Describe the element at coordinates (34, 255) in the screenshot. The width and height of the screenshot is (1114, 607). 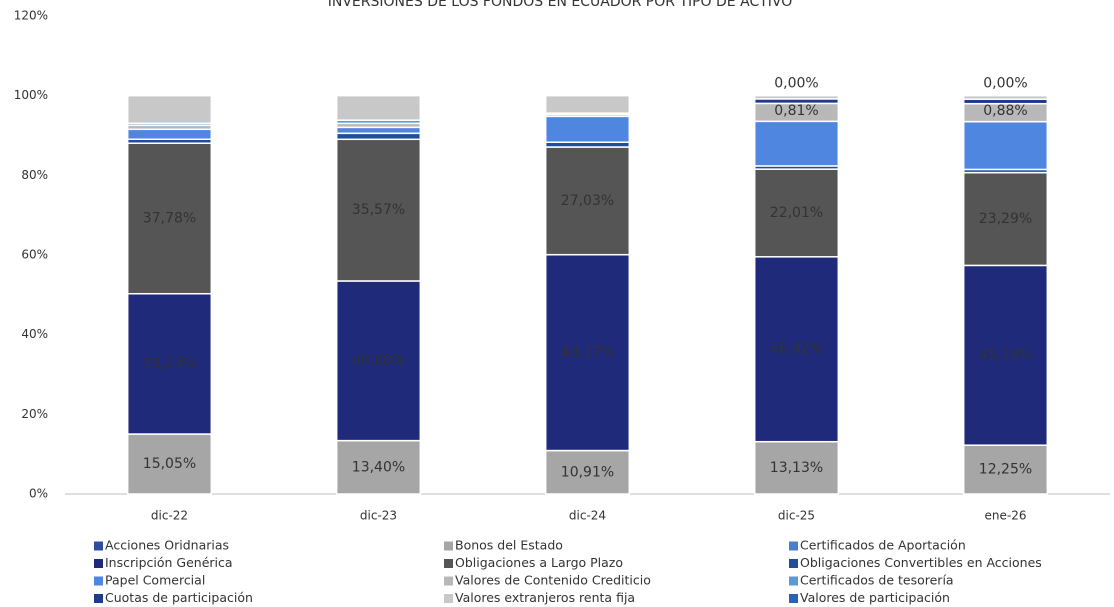
I see `y-tick-label: 60%` at that location.